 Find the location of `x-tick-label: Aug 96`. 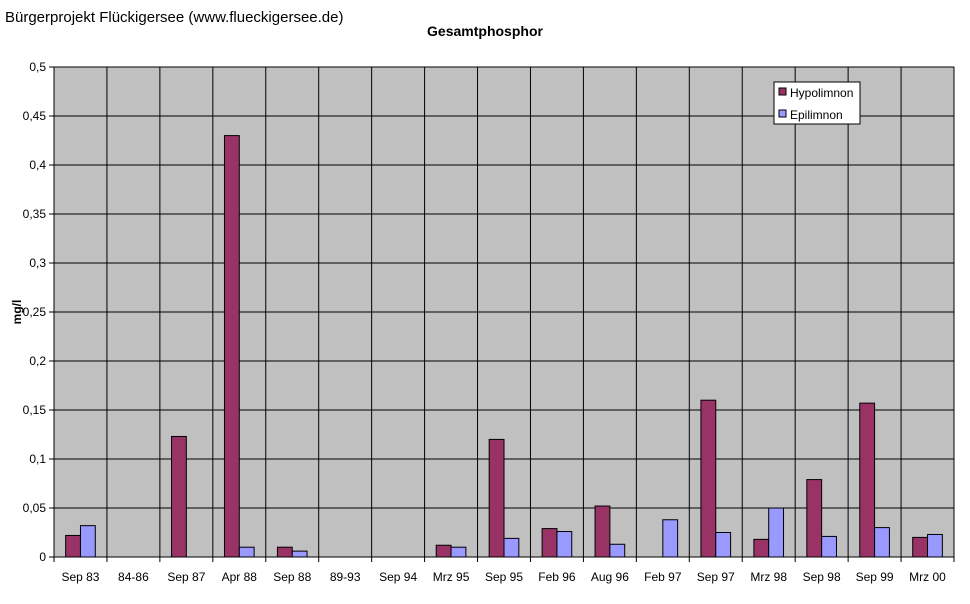

x-tick-label: Aug 96 is located at coordinates (610, 577).